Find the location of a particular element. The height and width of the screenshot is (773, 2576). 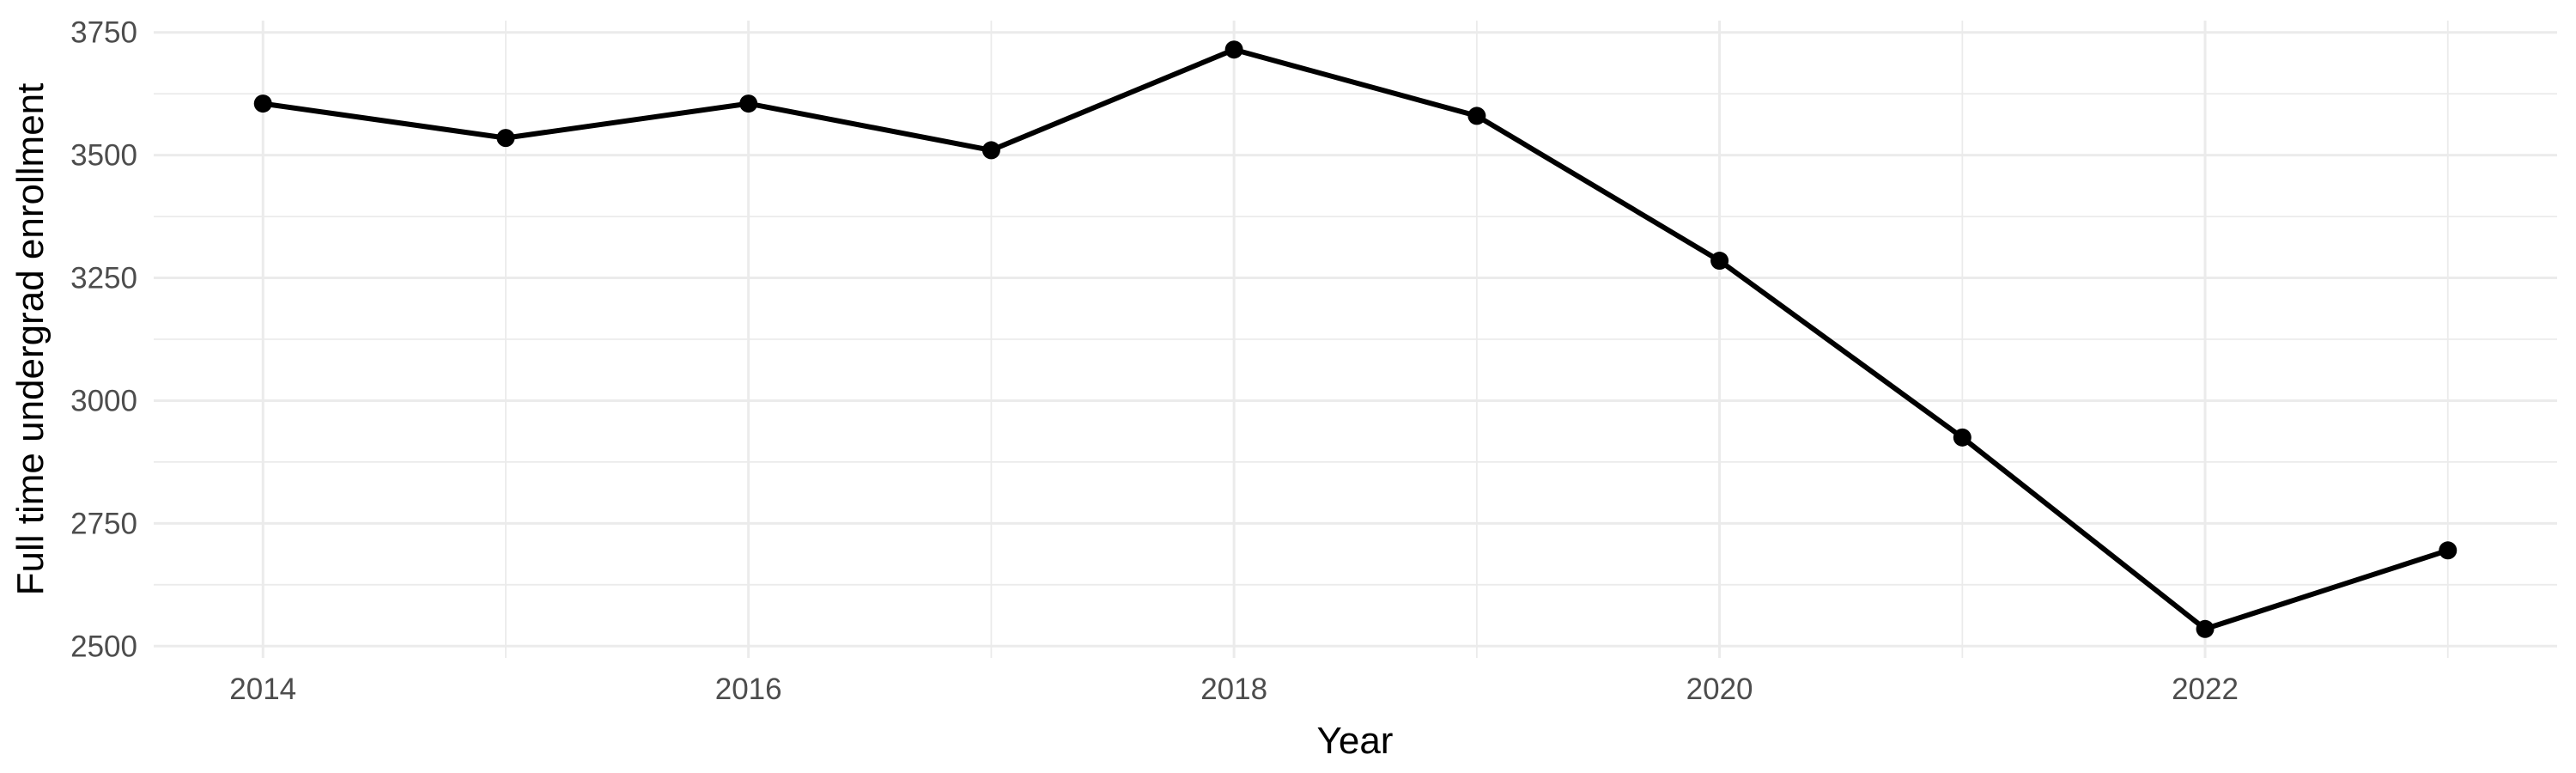

y-tick-label: 3500 is located at coordinates (104, 156).